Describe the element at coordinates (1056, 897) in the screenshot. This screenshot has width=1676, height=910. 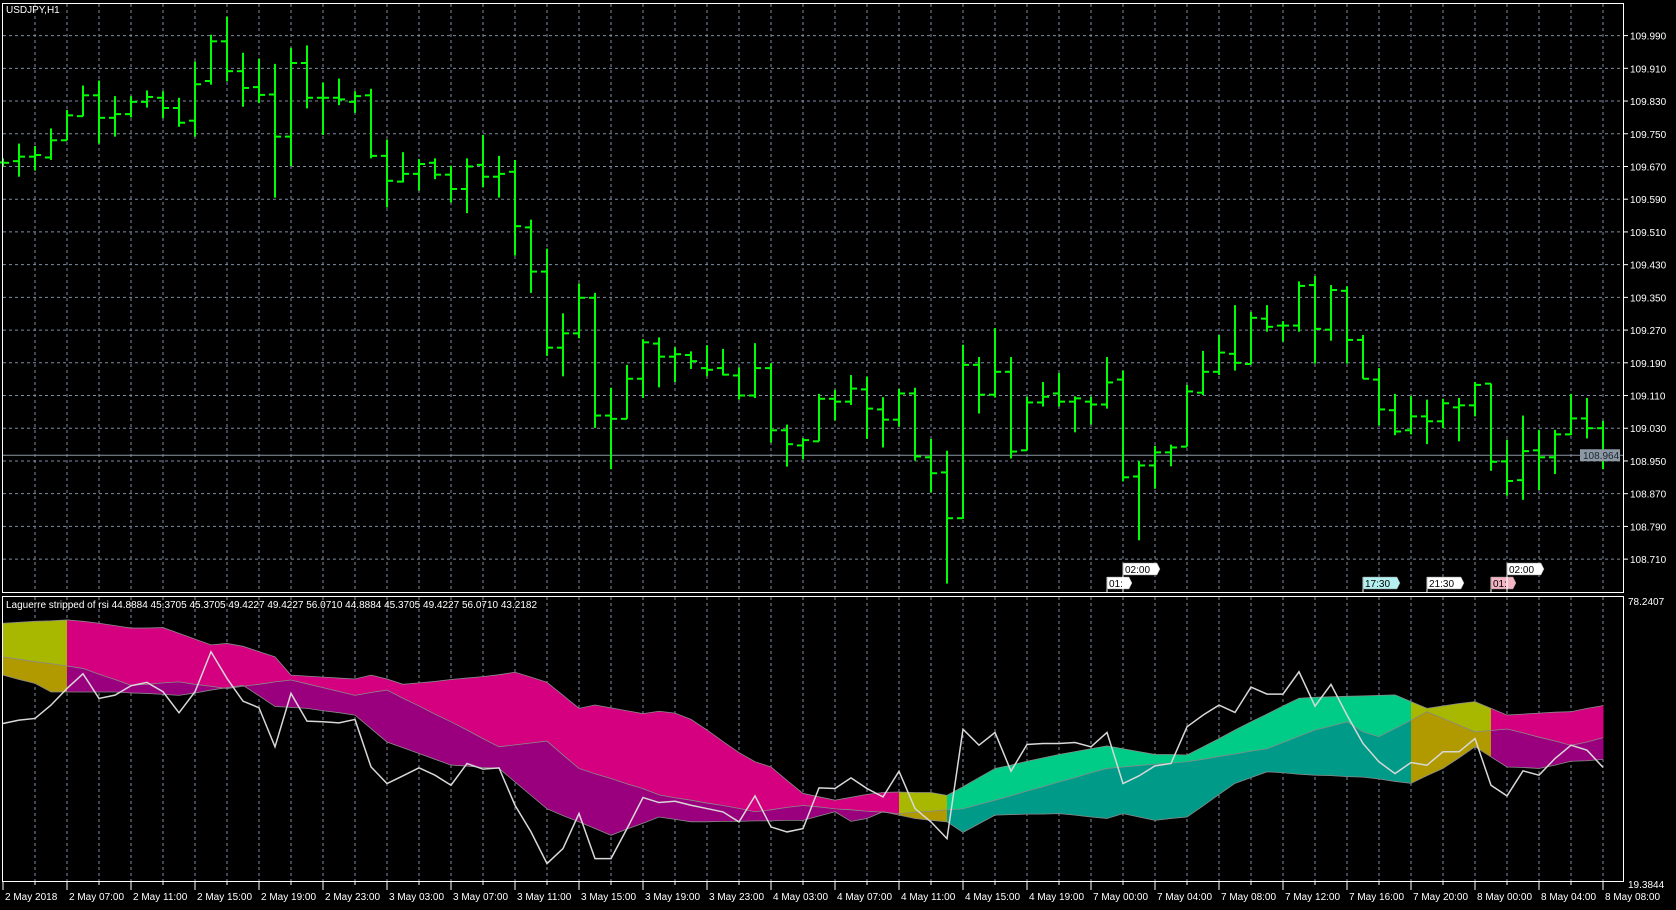
I see `time-tick-label: 4 May 19:00` at that location.